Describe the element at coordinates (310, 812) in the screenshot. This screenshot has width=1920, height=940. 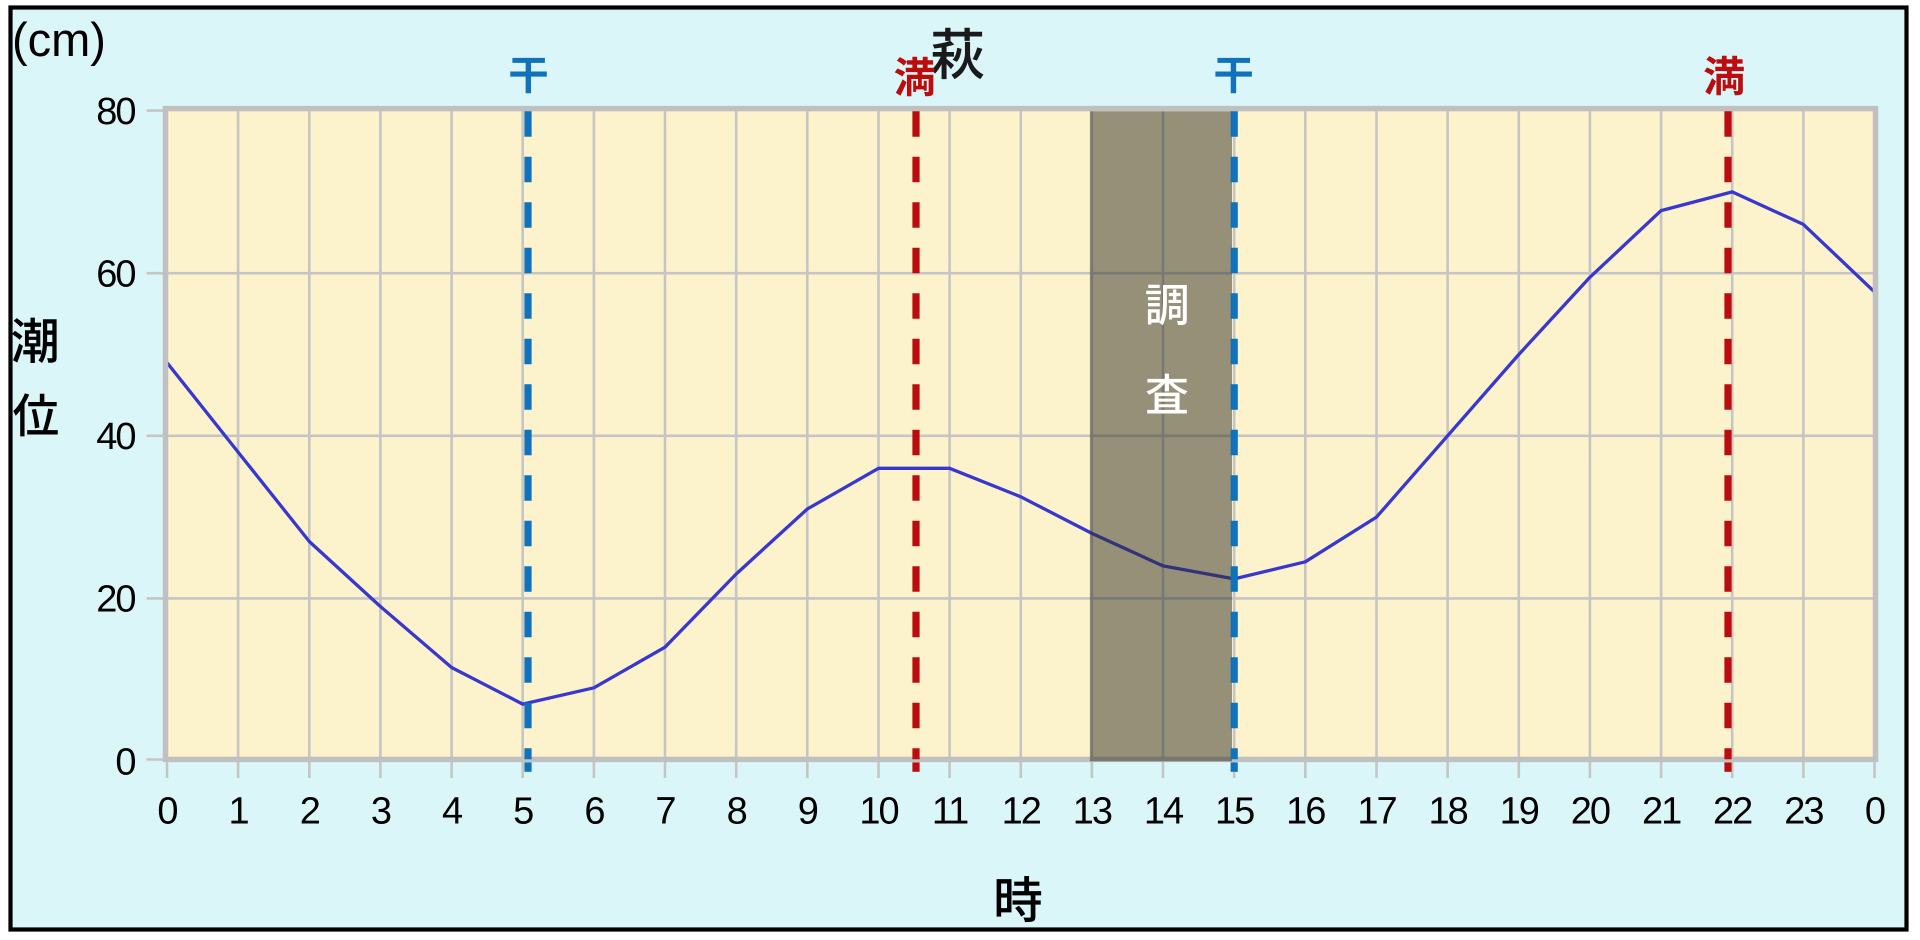
I see `svg-text: 2` at that location.